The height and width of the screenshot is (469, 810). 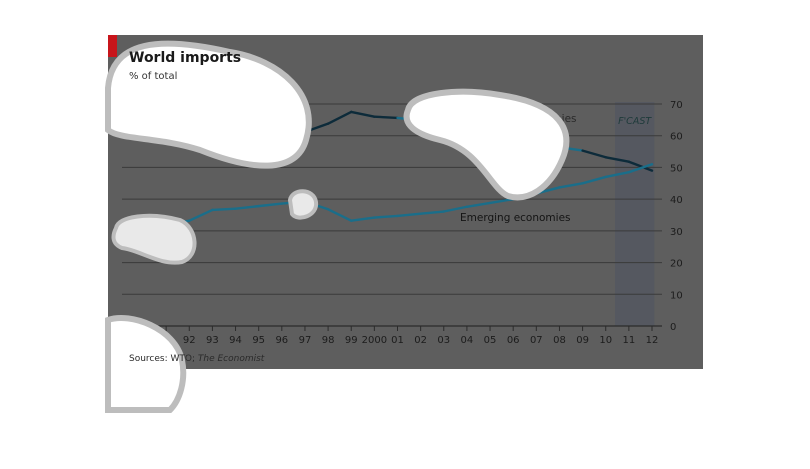 What do you see at coordinates (605, 340) in the screenshot?
I see `x-tick-label: 10` at bounding box center [605, 340].